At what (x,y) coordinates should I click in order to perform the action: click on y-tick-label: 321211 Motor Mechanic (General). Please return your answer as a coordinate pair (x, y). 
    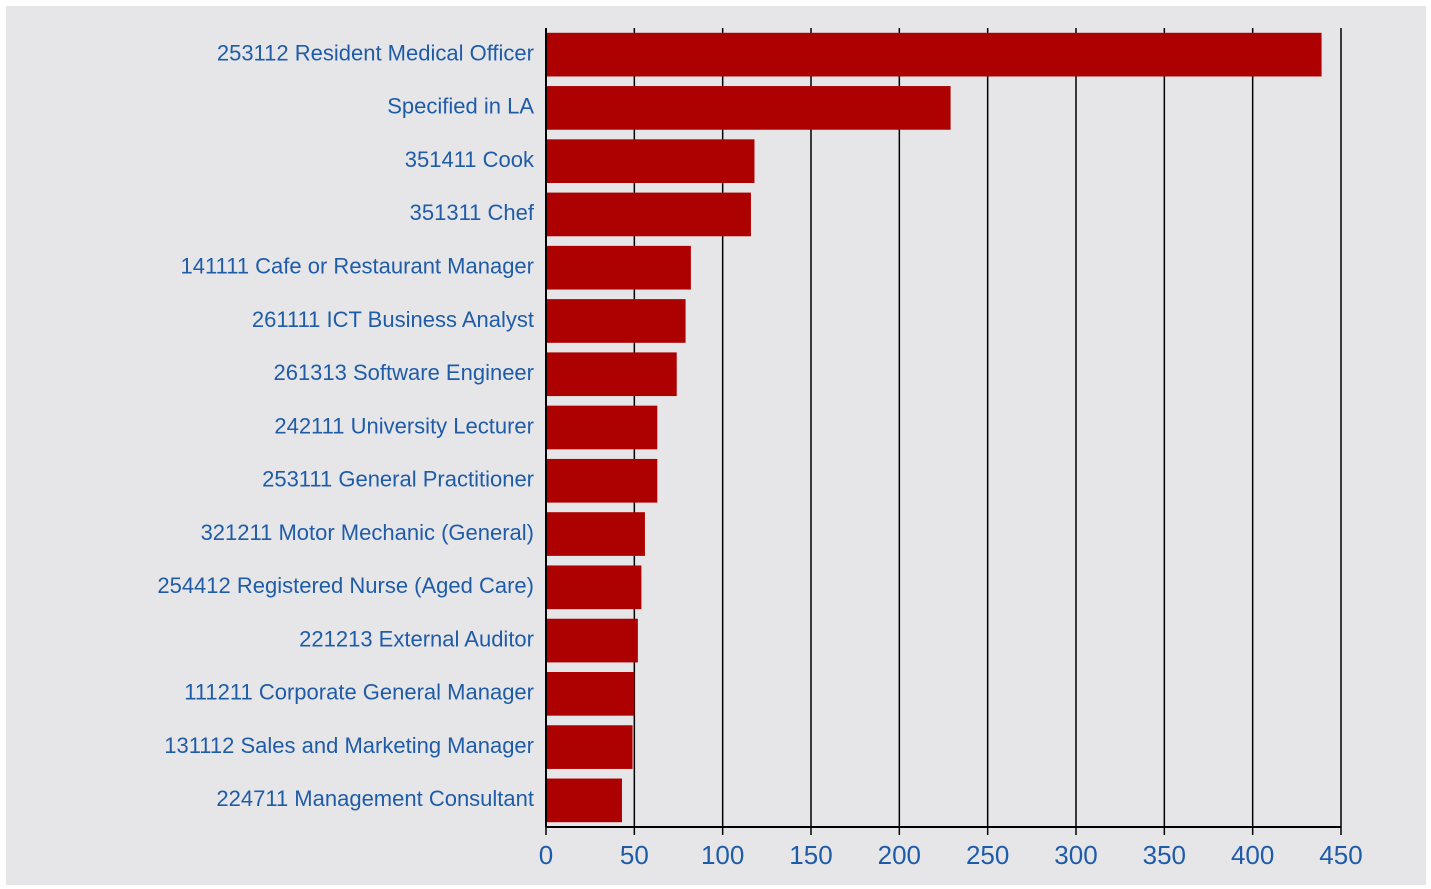
    Looking at the image, I should click on (367, 532).